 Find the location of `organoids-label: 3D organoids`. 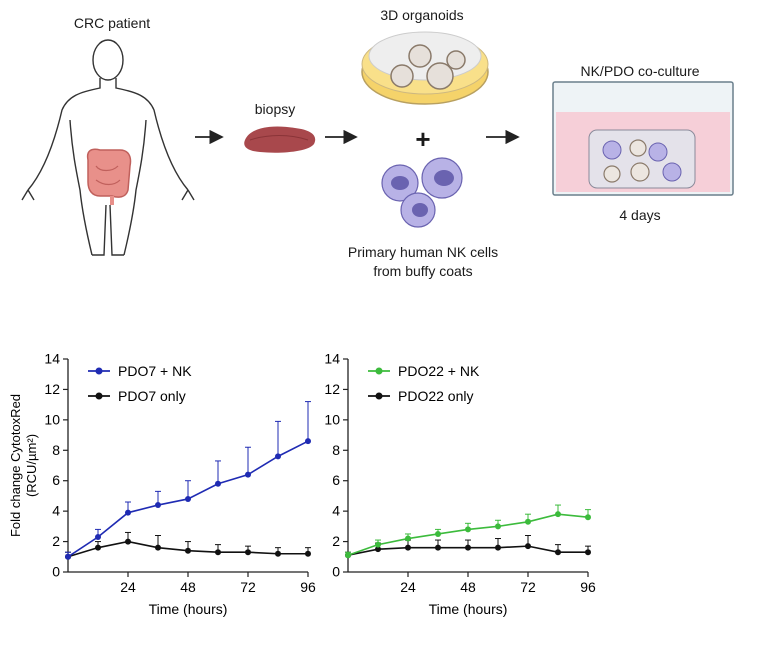

organoids-label: 3D organoids is located at coordinates (422, 15).